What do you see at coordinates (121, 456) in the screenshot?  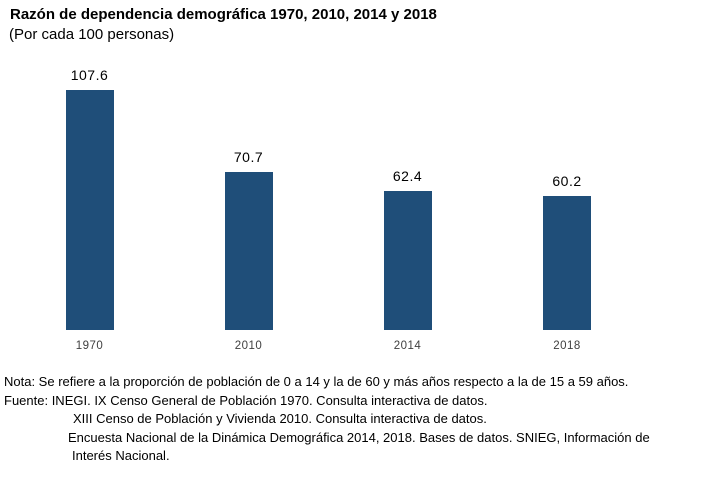 I see `source-line-4: Interés Nacional.` at bounding box center [121, 456].